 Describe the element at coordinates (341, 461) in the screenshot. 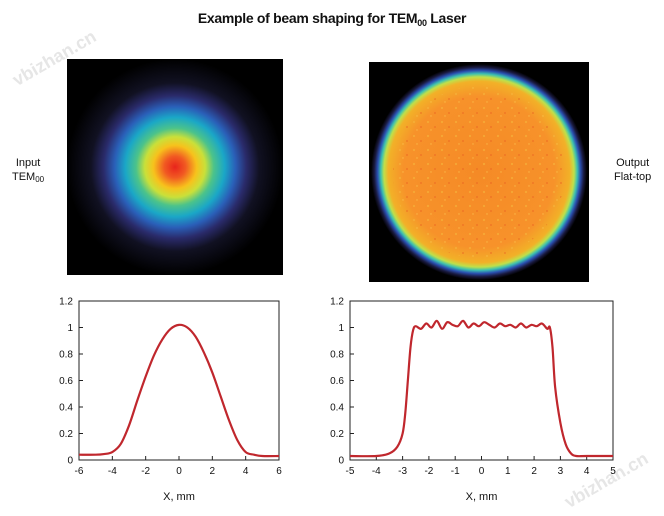

I see `output-ytick-label: 0` at that location.